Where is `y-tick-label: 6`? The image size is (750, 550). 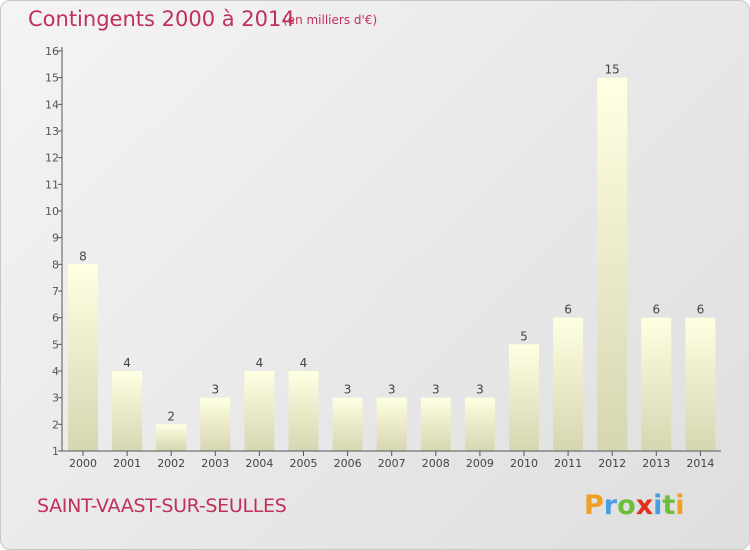
y-tick-label: 6 is located at coordinates (55, 318).